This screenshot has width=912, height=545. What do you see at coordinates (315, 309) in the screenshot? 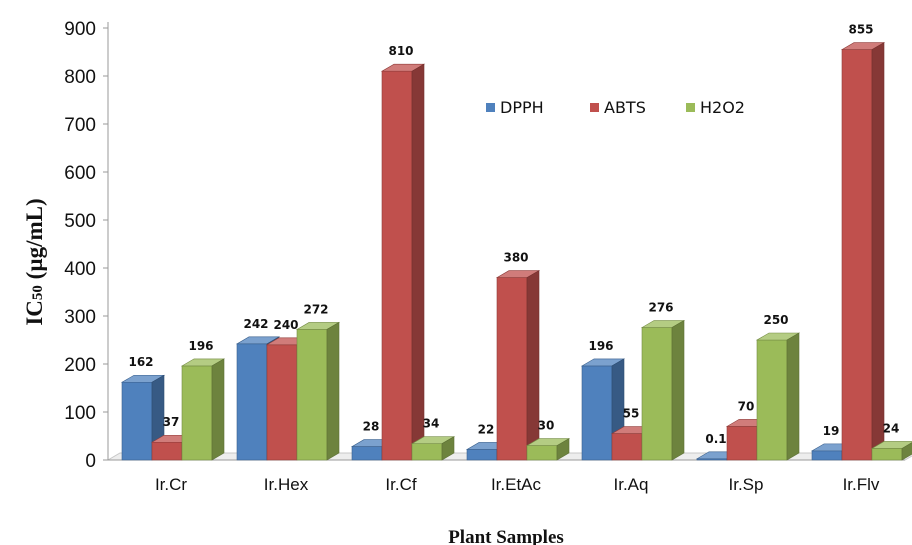
I see `data-label: 272` at bounding box center [315, 309].